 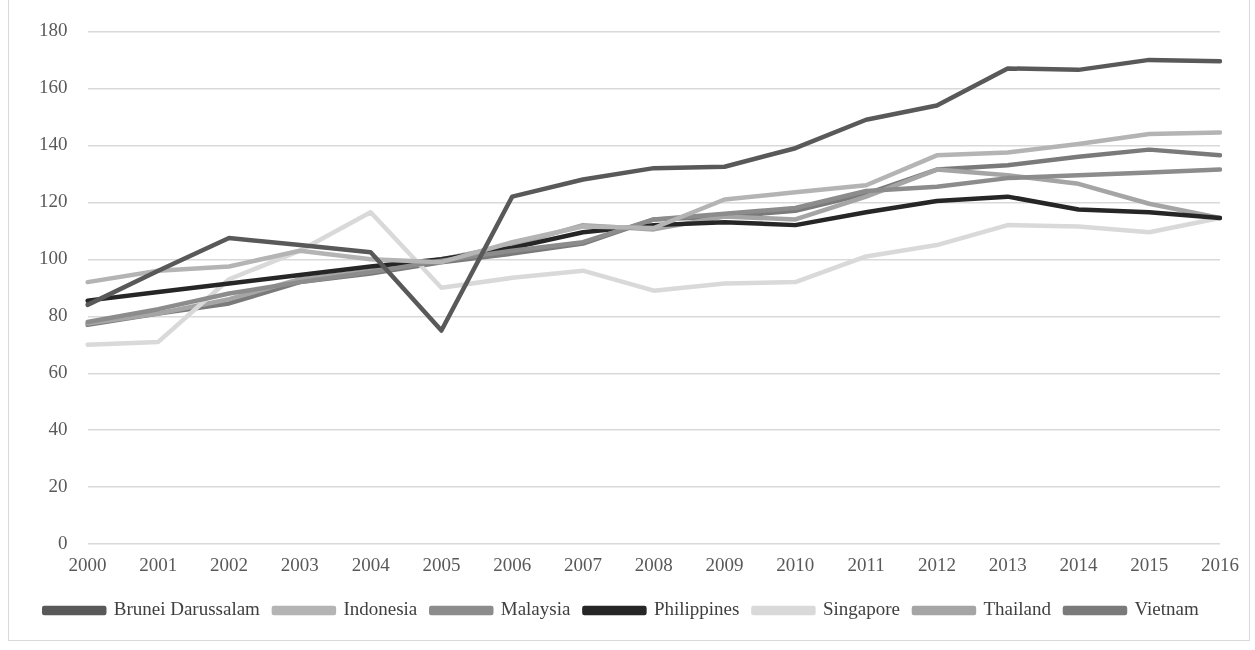 What do you see at coordinates (1166, 609) in the screenshot?
I see `legend-label: Vietnam` at bounding box center [1166, 609].